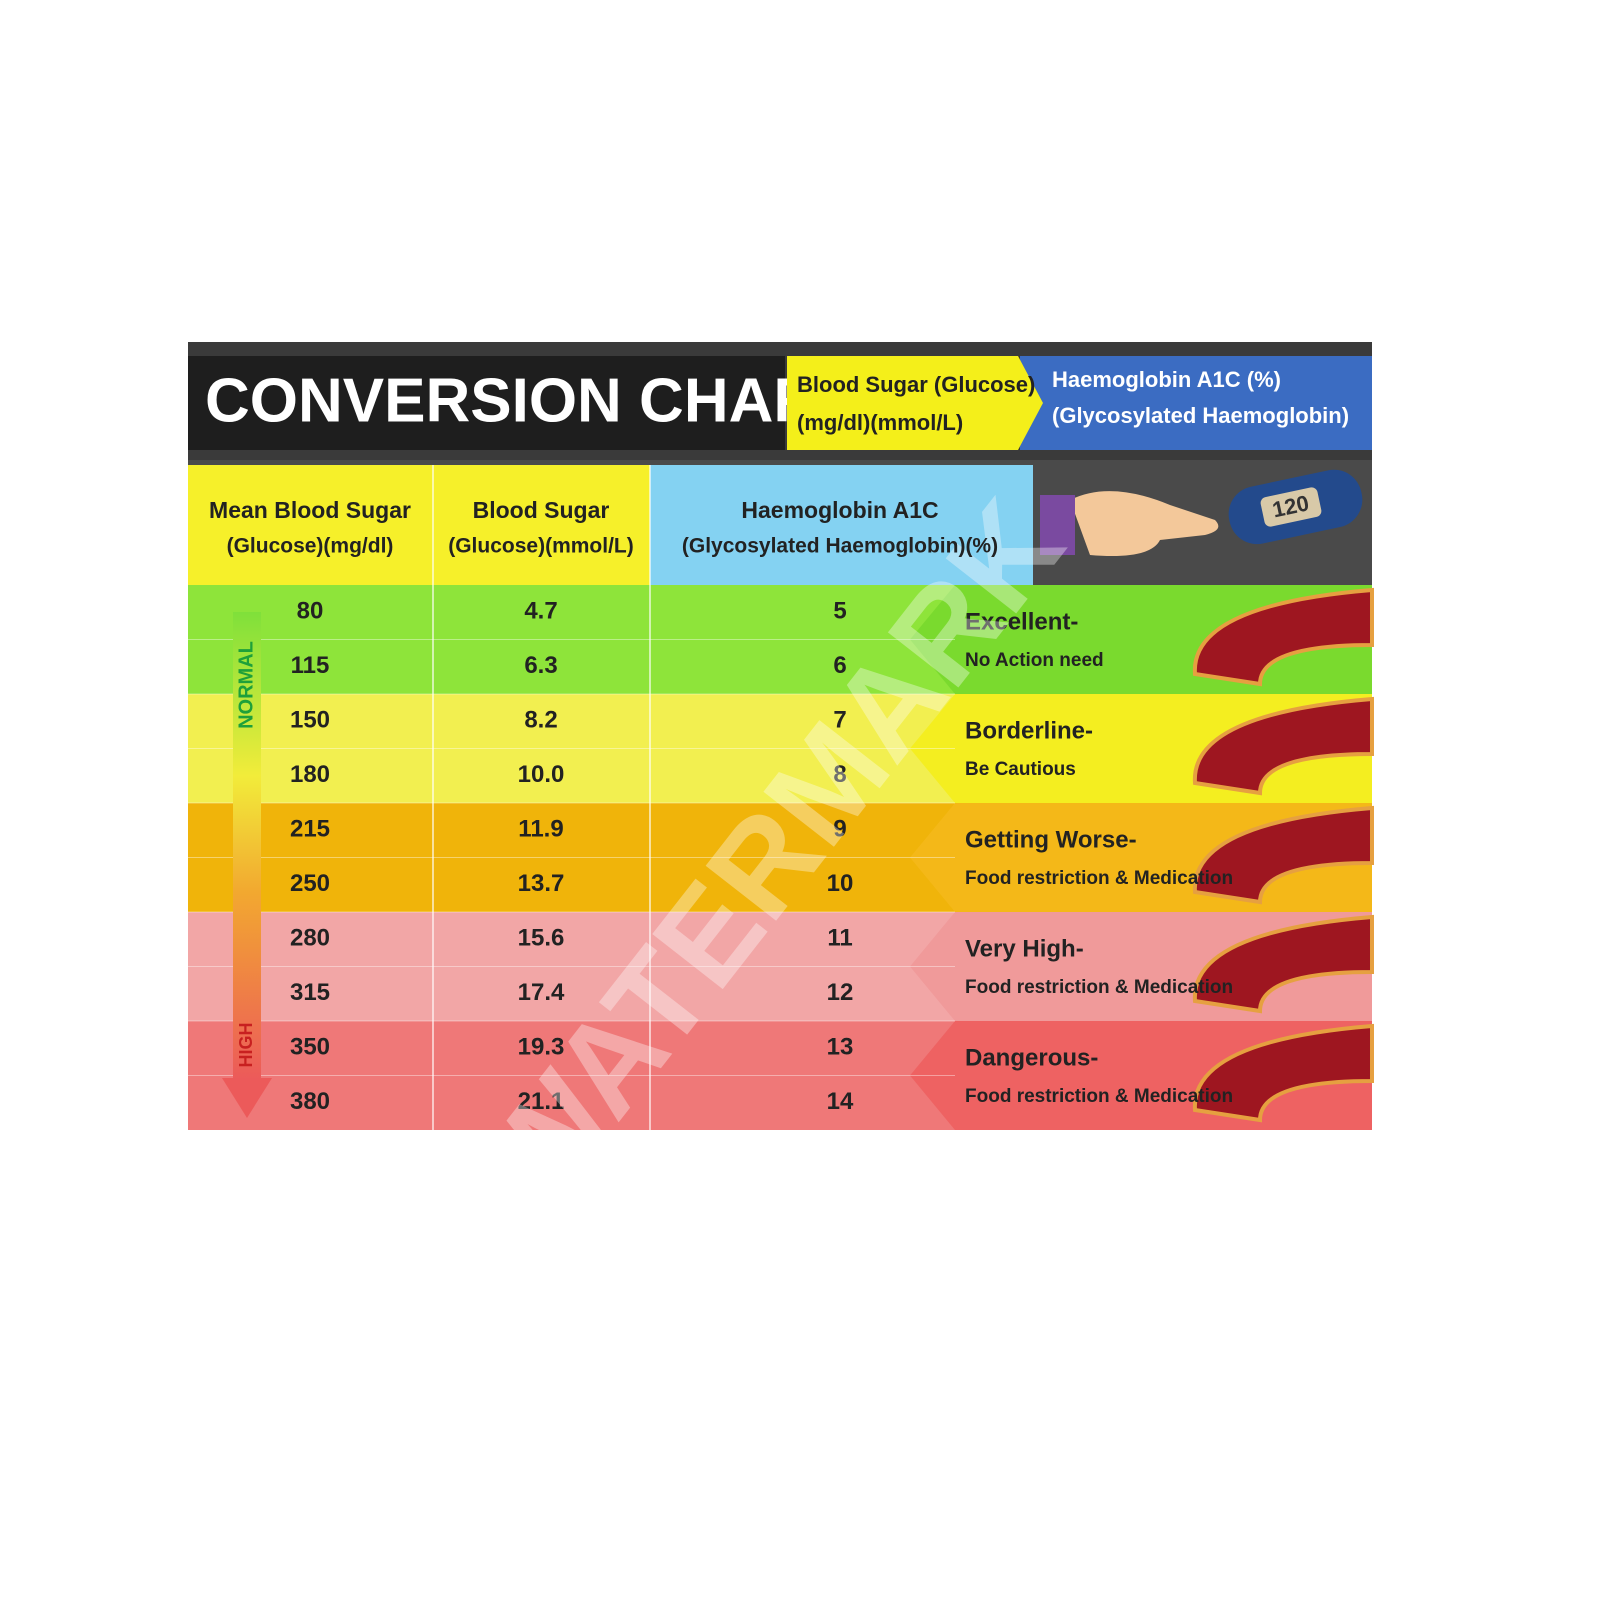 The image size is (1600, 1600). I want to click on table-cell: 10.0, so click(541, 774).